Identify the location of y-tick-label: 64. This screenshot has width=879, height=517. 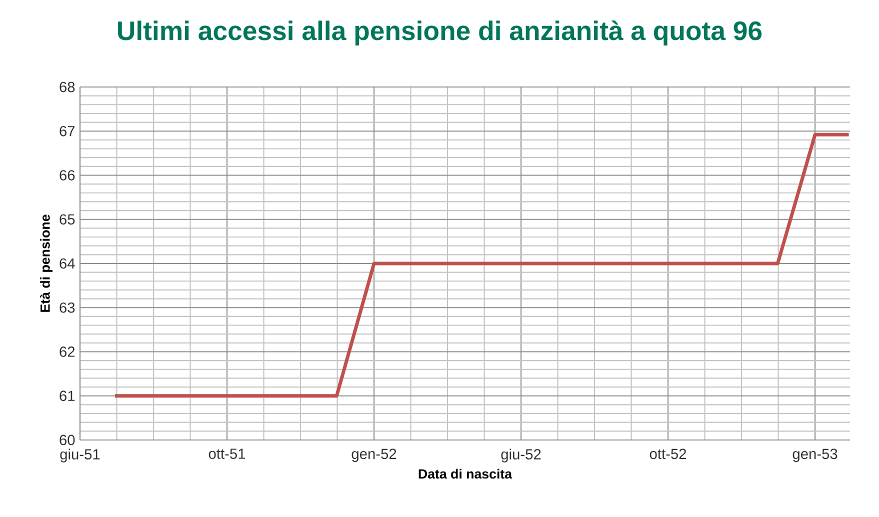
(67, 263).